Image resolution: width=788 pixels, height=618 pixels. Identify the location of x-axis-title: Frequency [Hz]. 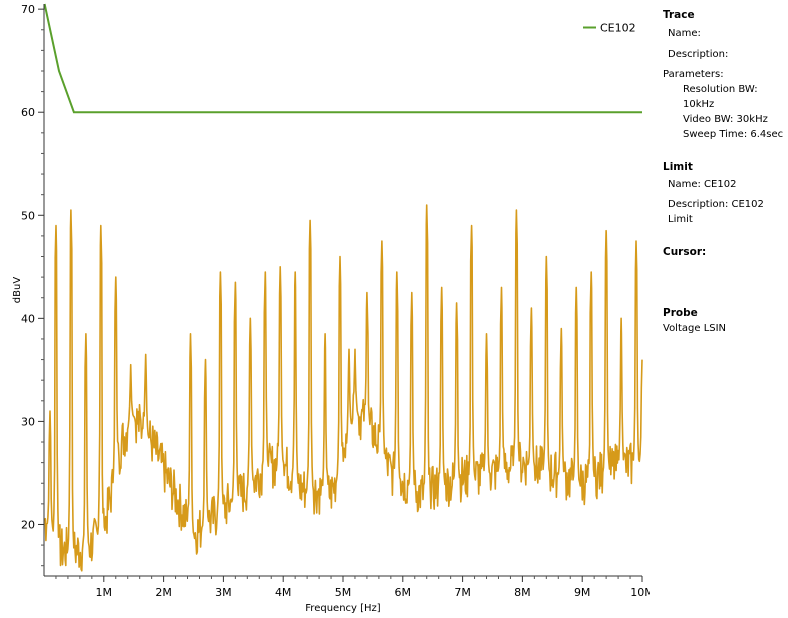
(343, 608).